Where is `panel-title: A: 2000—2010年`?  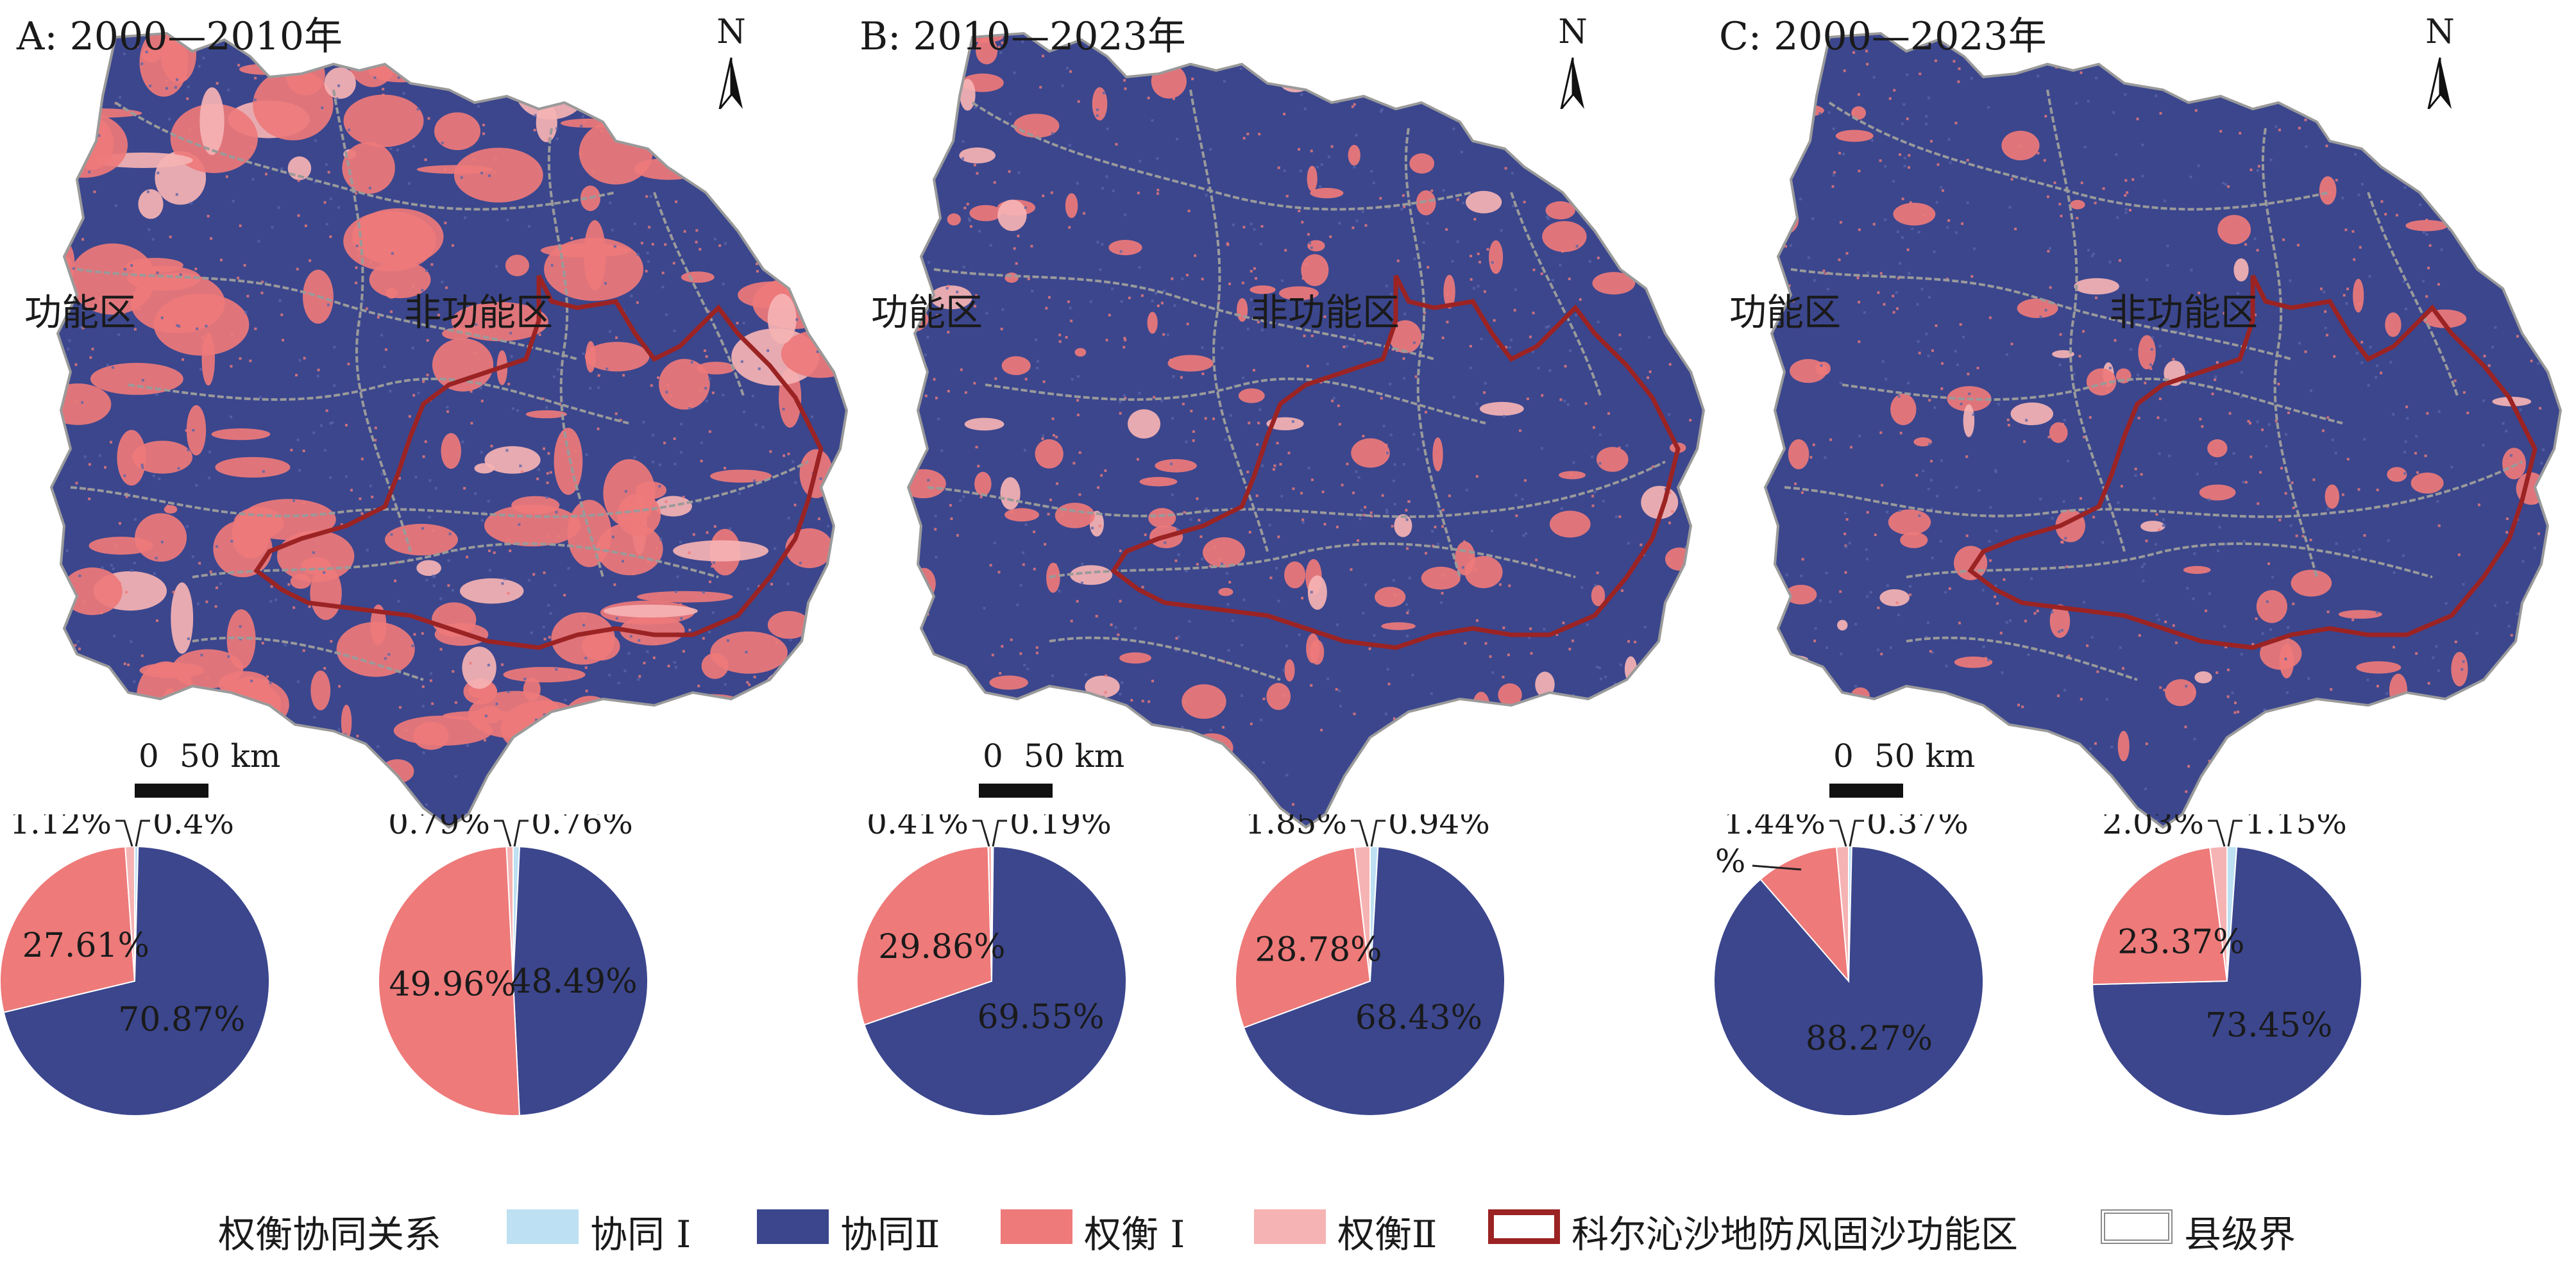
panel-title: A: 2000—2010年 is located at coordinates (180, 36).